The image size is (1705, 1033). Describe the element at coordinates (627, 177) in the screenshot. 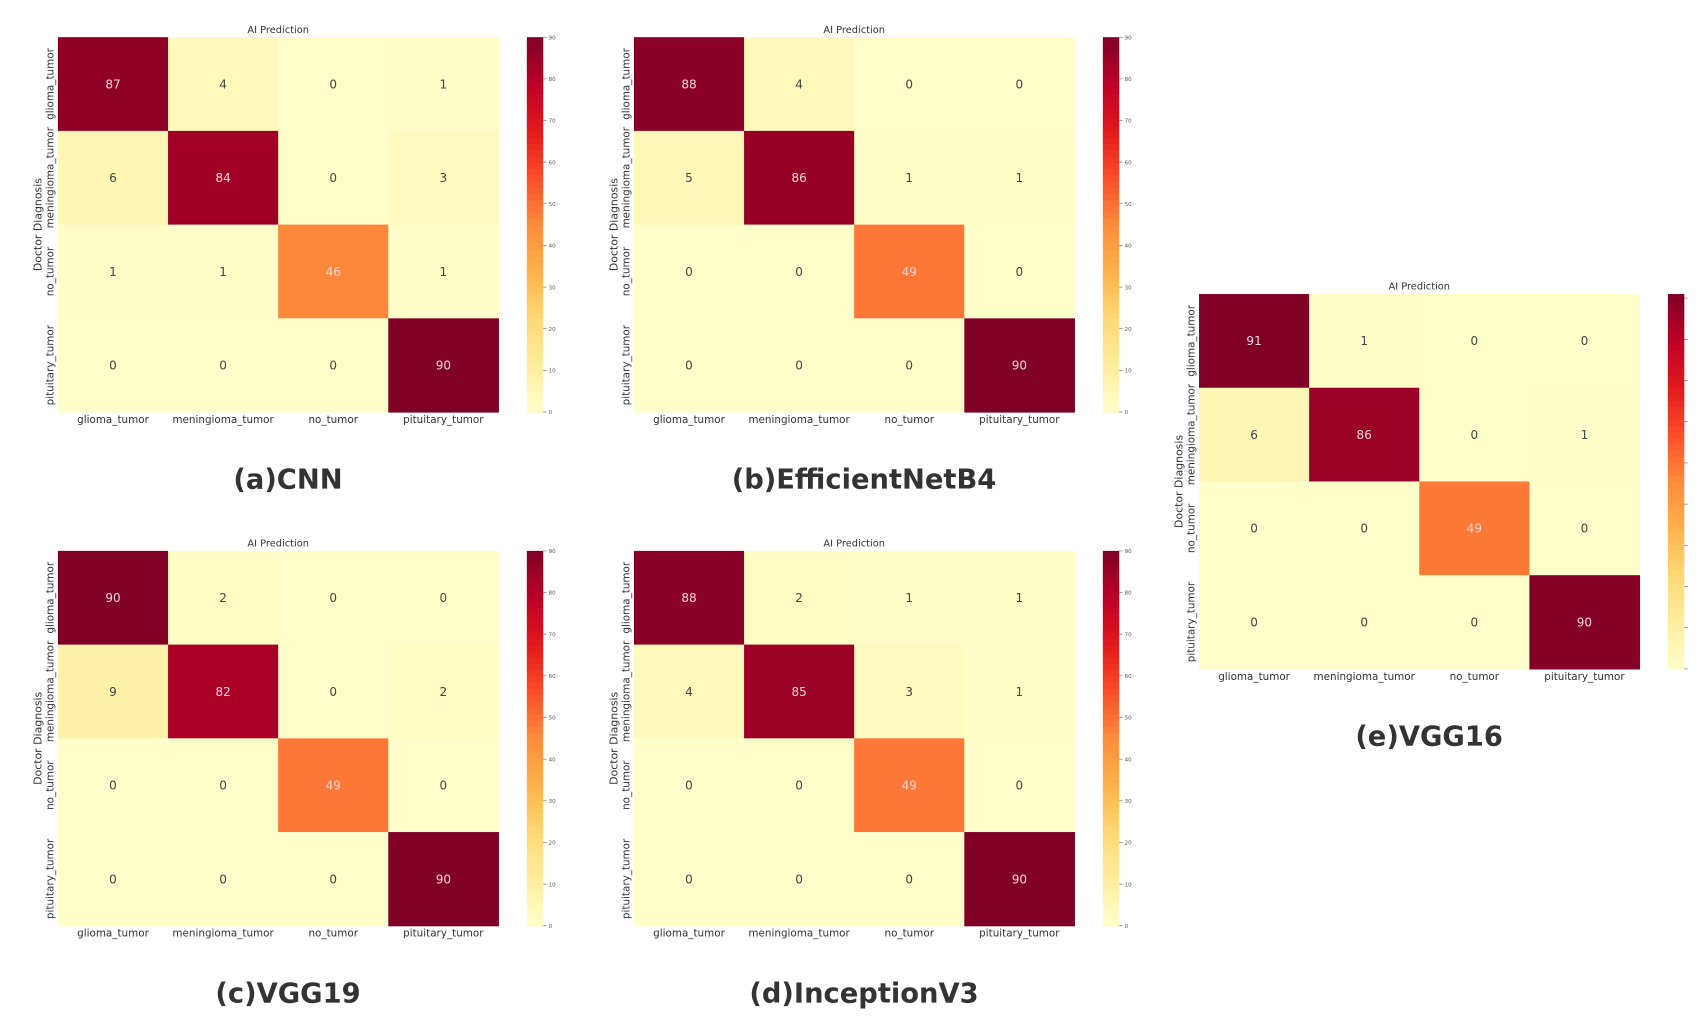

I see `y-tick-label: meningioma_tumor` at that location.